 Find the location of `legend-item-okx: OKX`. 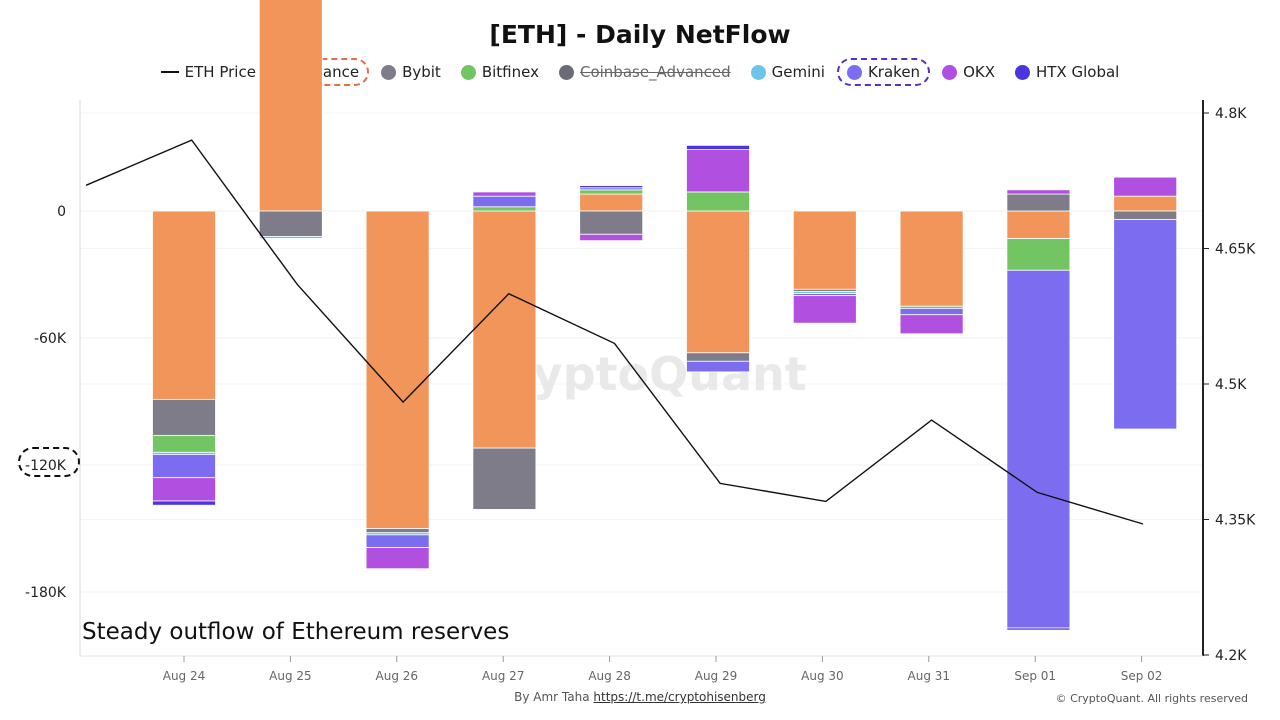

legend-item-okx: OKX is located at coordinates (968, 72).